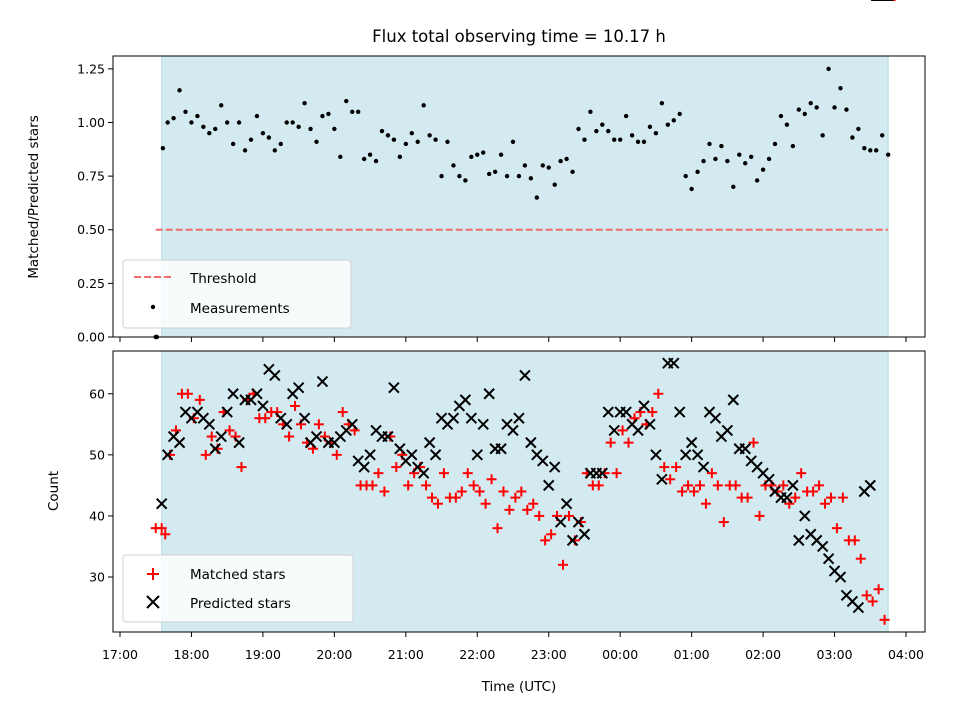 Image resolution: width=960 pixels, height=720 pixels. What do you see at coordinates (54, 491) in the screenshot?
I see `count-y-axis-label: Count` at bounding box center [54, 491].